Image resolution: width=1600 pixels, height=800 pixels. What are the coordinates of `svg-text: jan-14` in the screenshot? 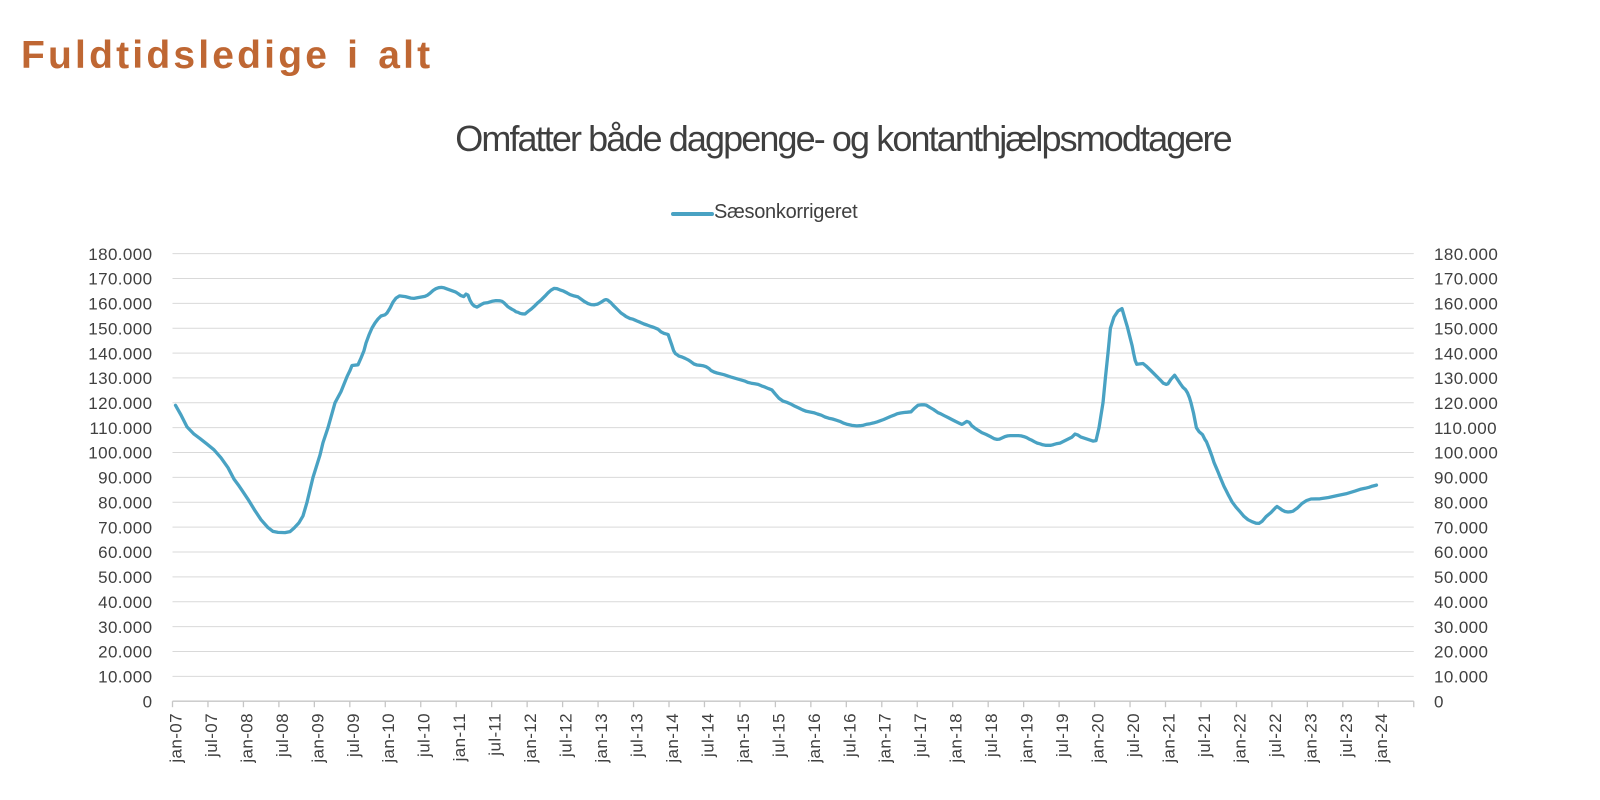 It's located at (672, 738).